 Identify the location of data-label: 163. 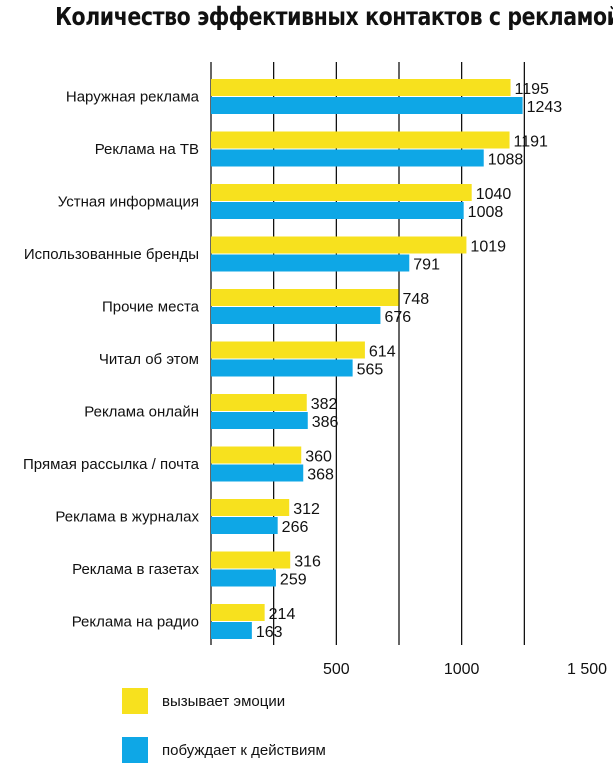
(269, 632).